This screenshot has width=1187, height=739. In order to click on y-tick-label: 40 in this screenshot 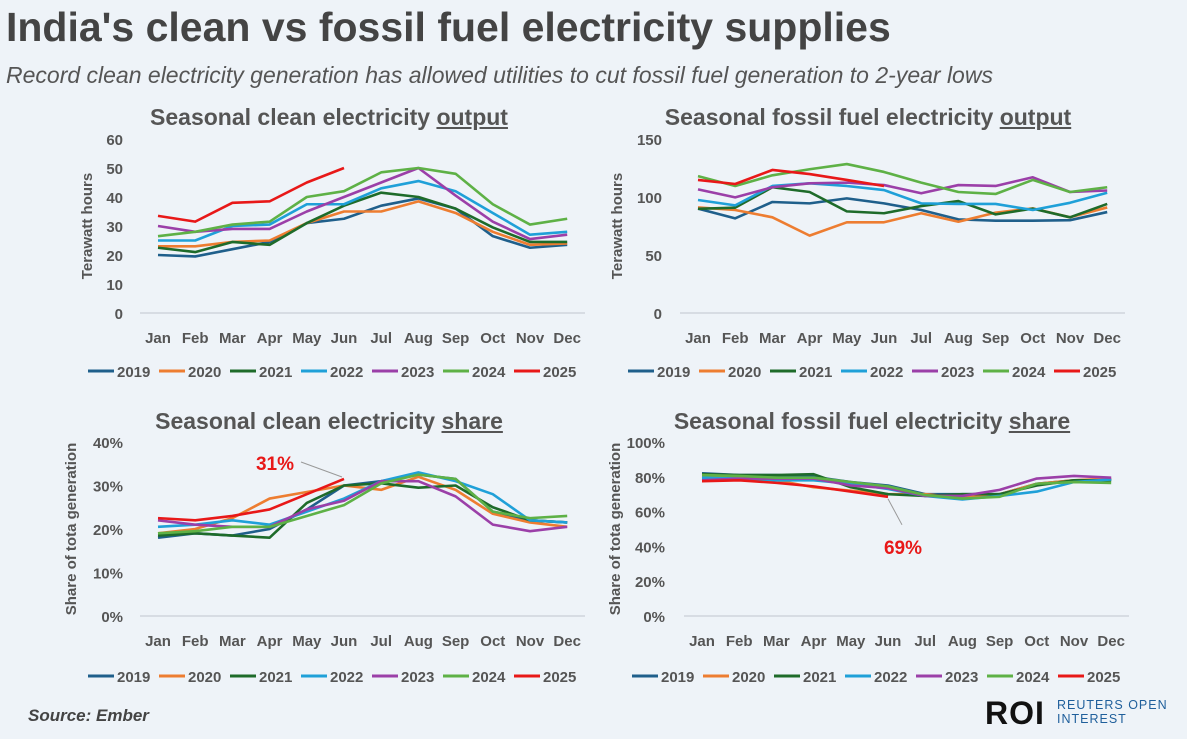, I will do `click(114, 198)`.